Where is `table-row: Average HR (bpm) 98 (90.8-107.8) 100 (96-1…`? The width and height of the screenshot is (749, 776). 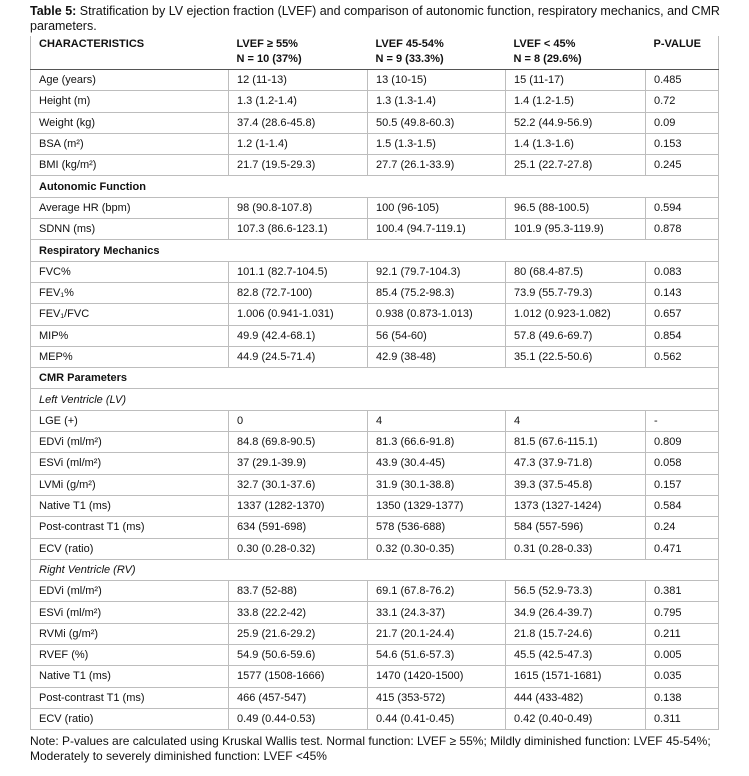
table-row: Average HR (bpm) 98 (90.8-107.8) 100 (96-1… is located at coordinates (374, 208).